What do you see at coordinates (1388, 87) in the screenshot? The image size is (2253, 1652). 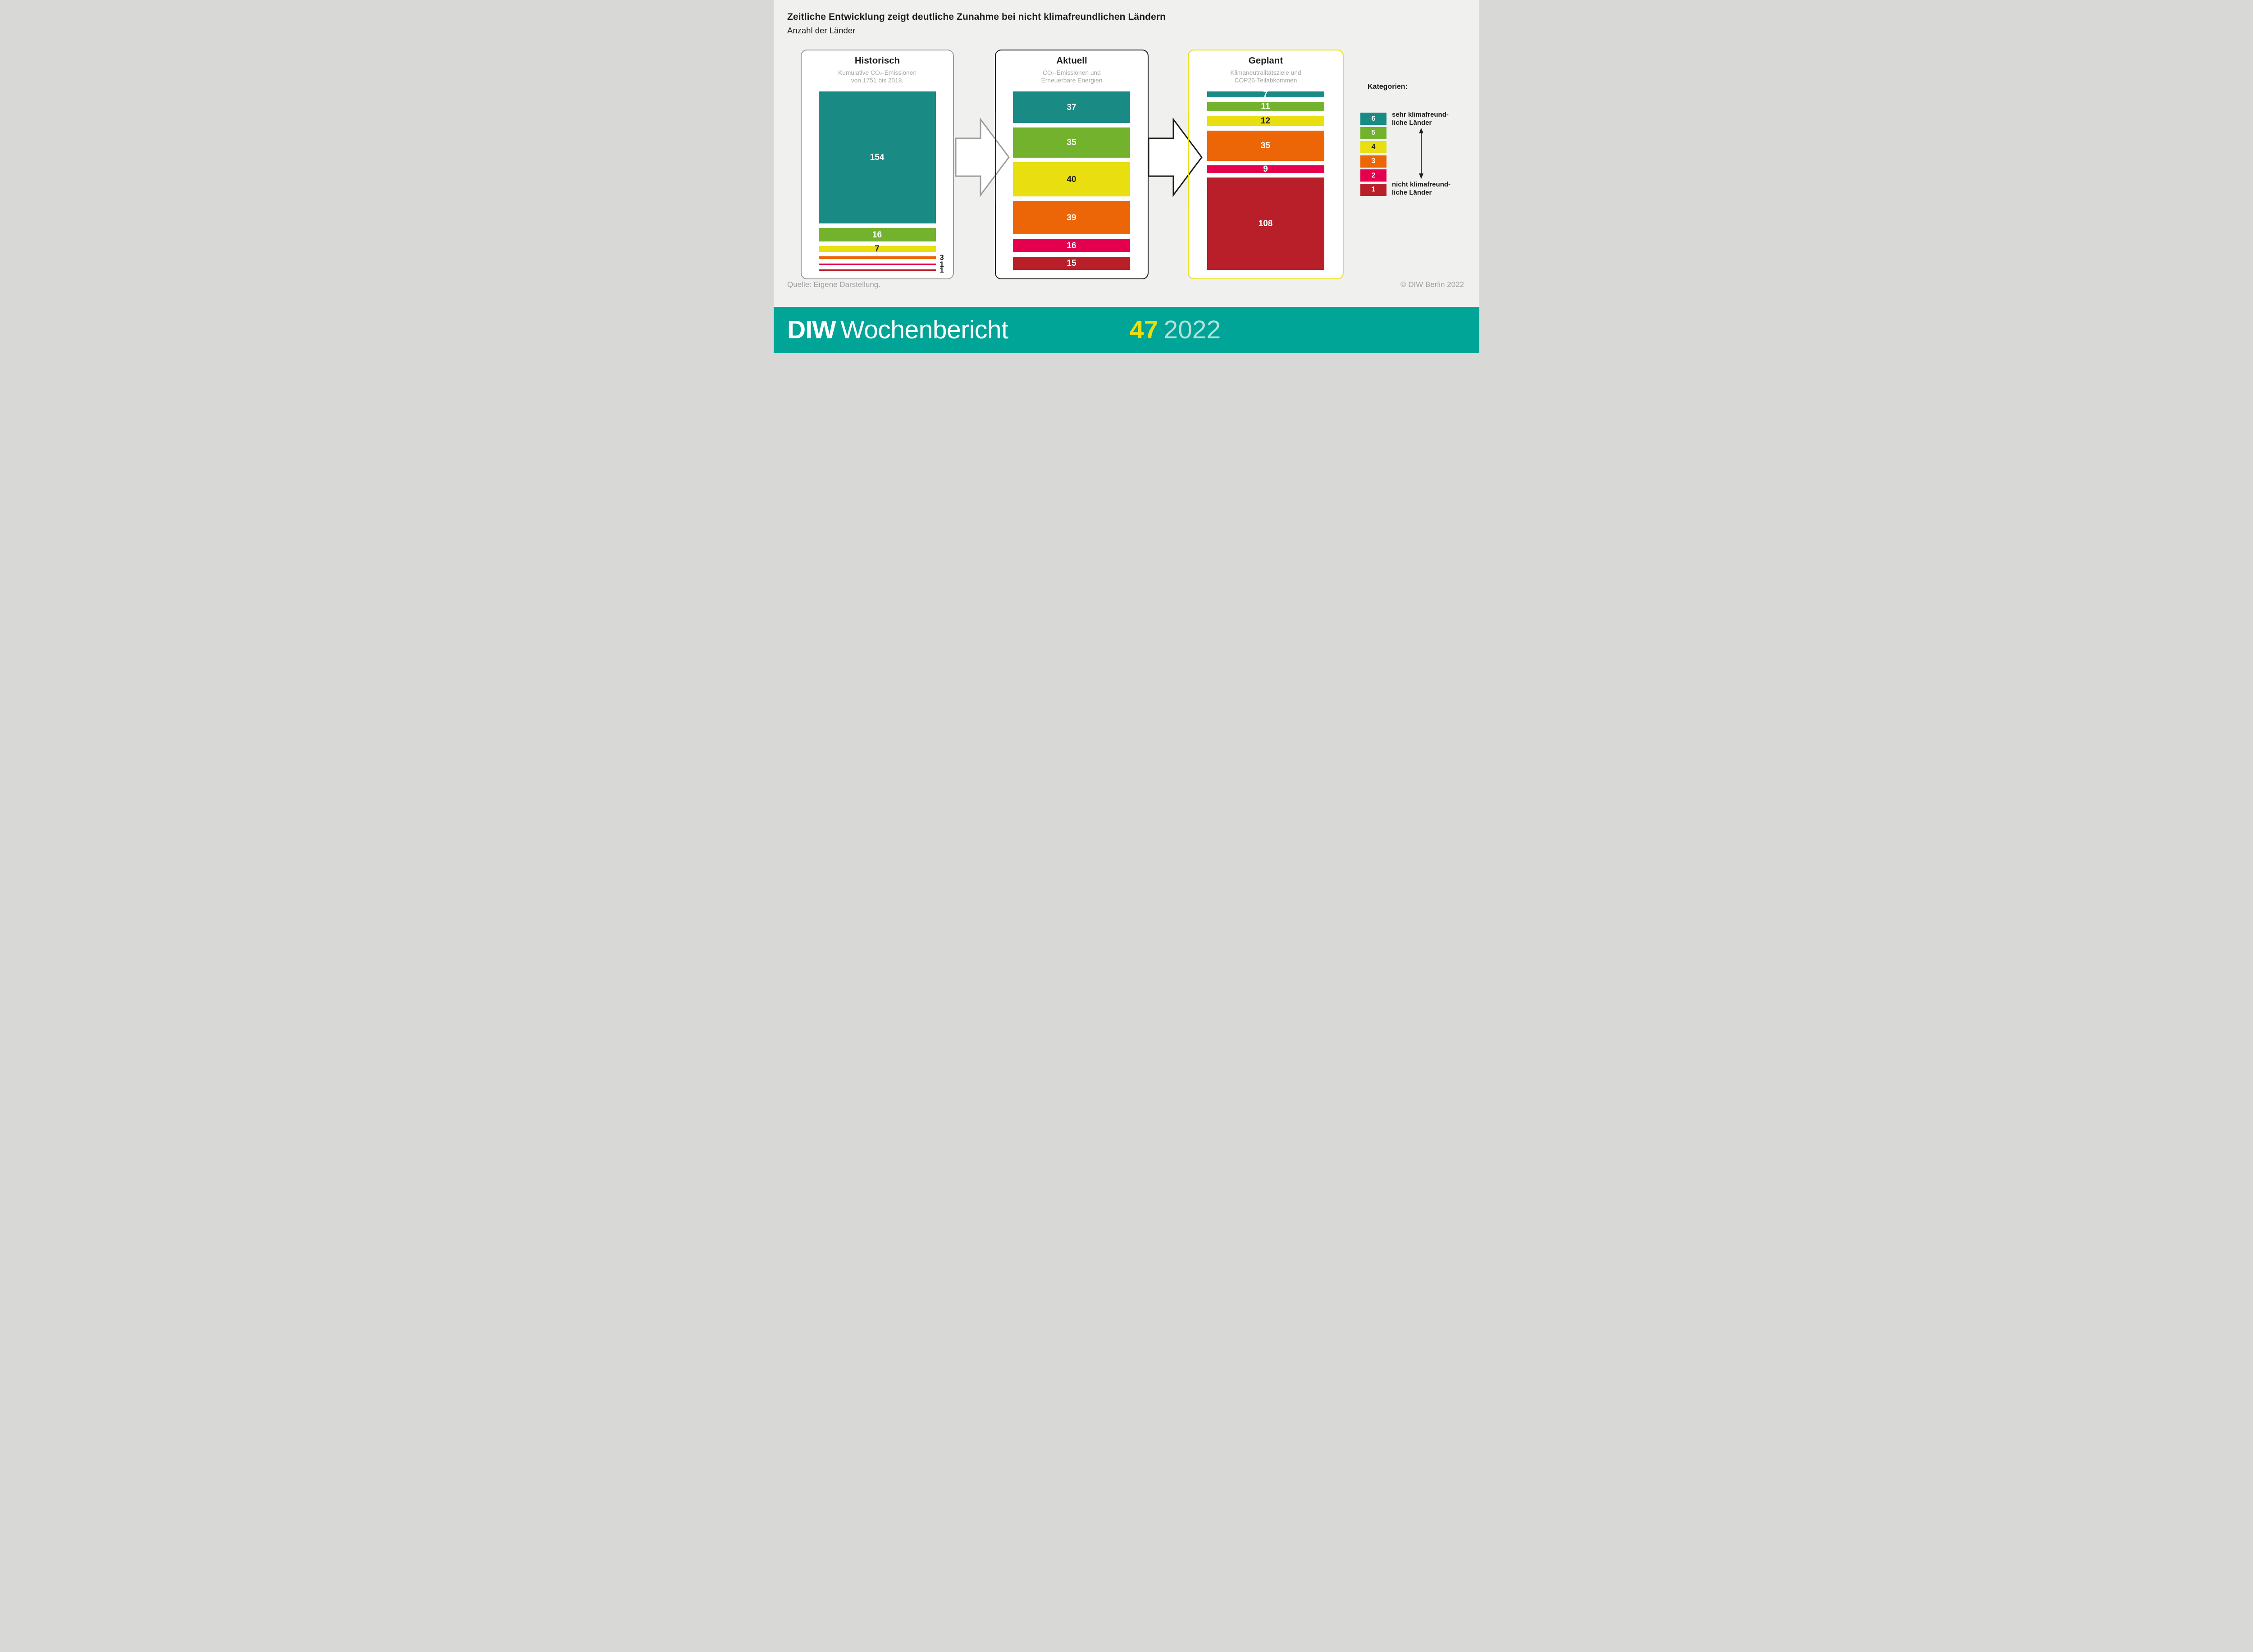 I see `legend-title: Kategorien:` at bounding box center [1388, 87].